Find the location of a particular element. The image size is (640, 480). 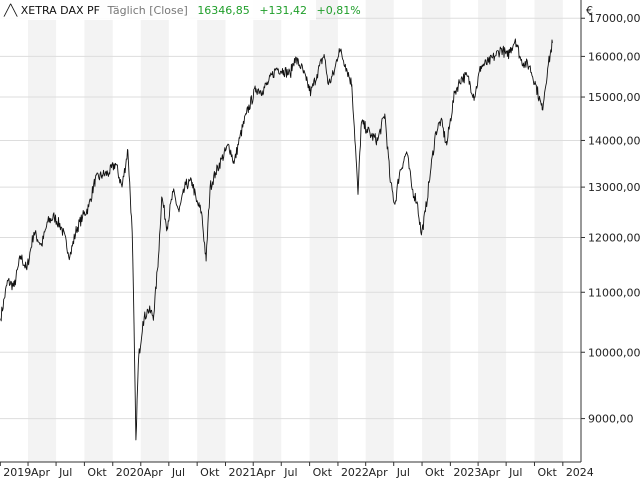

y-tick-label: 17000,00 is located at coordinates (614, 18).